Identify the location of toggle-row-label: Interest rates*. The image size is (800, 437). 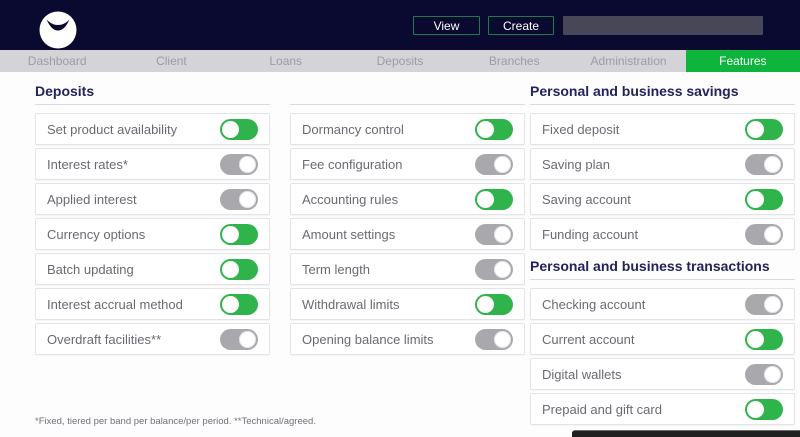
(87, 164).